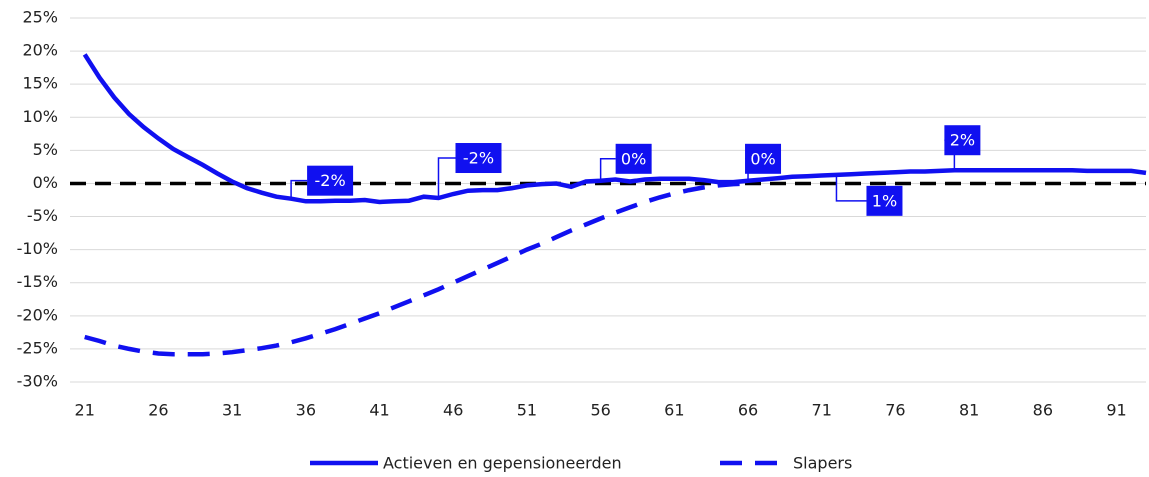 The image size is (1149, 477). Describe the element at coordinates (37, 381) in the screenshot. I see `y-tick-label: -30%` at that location.